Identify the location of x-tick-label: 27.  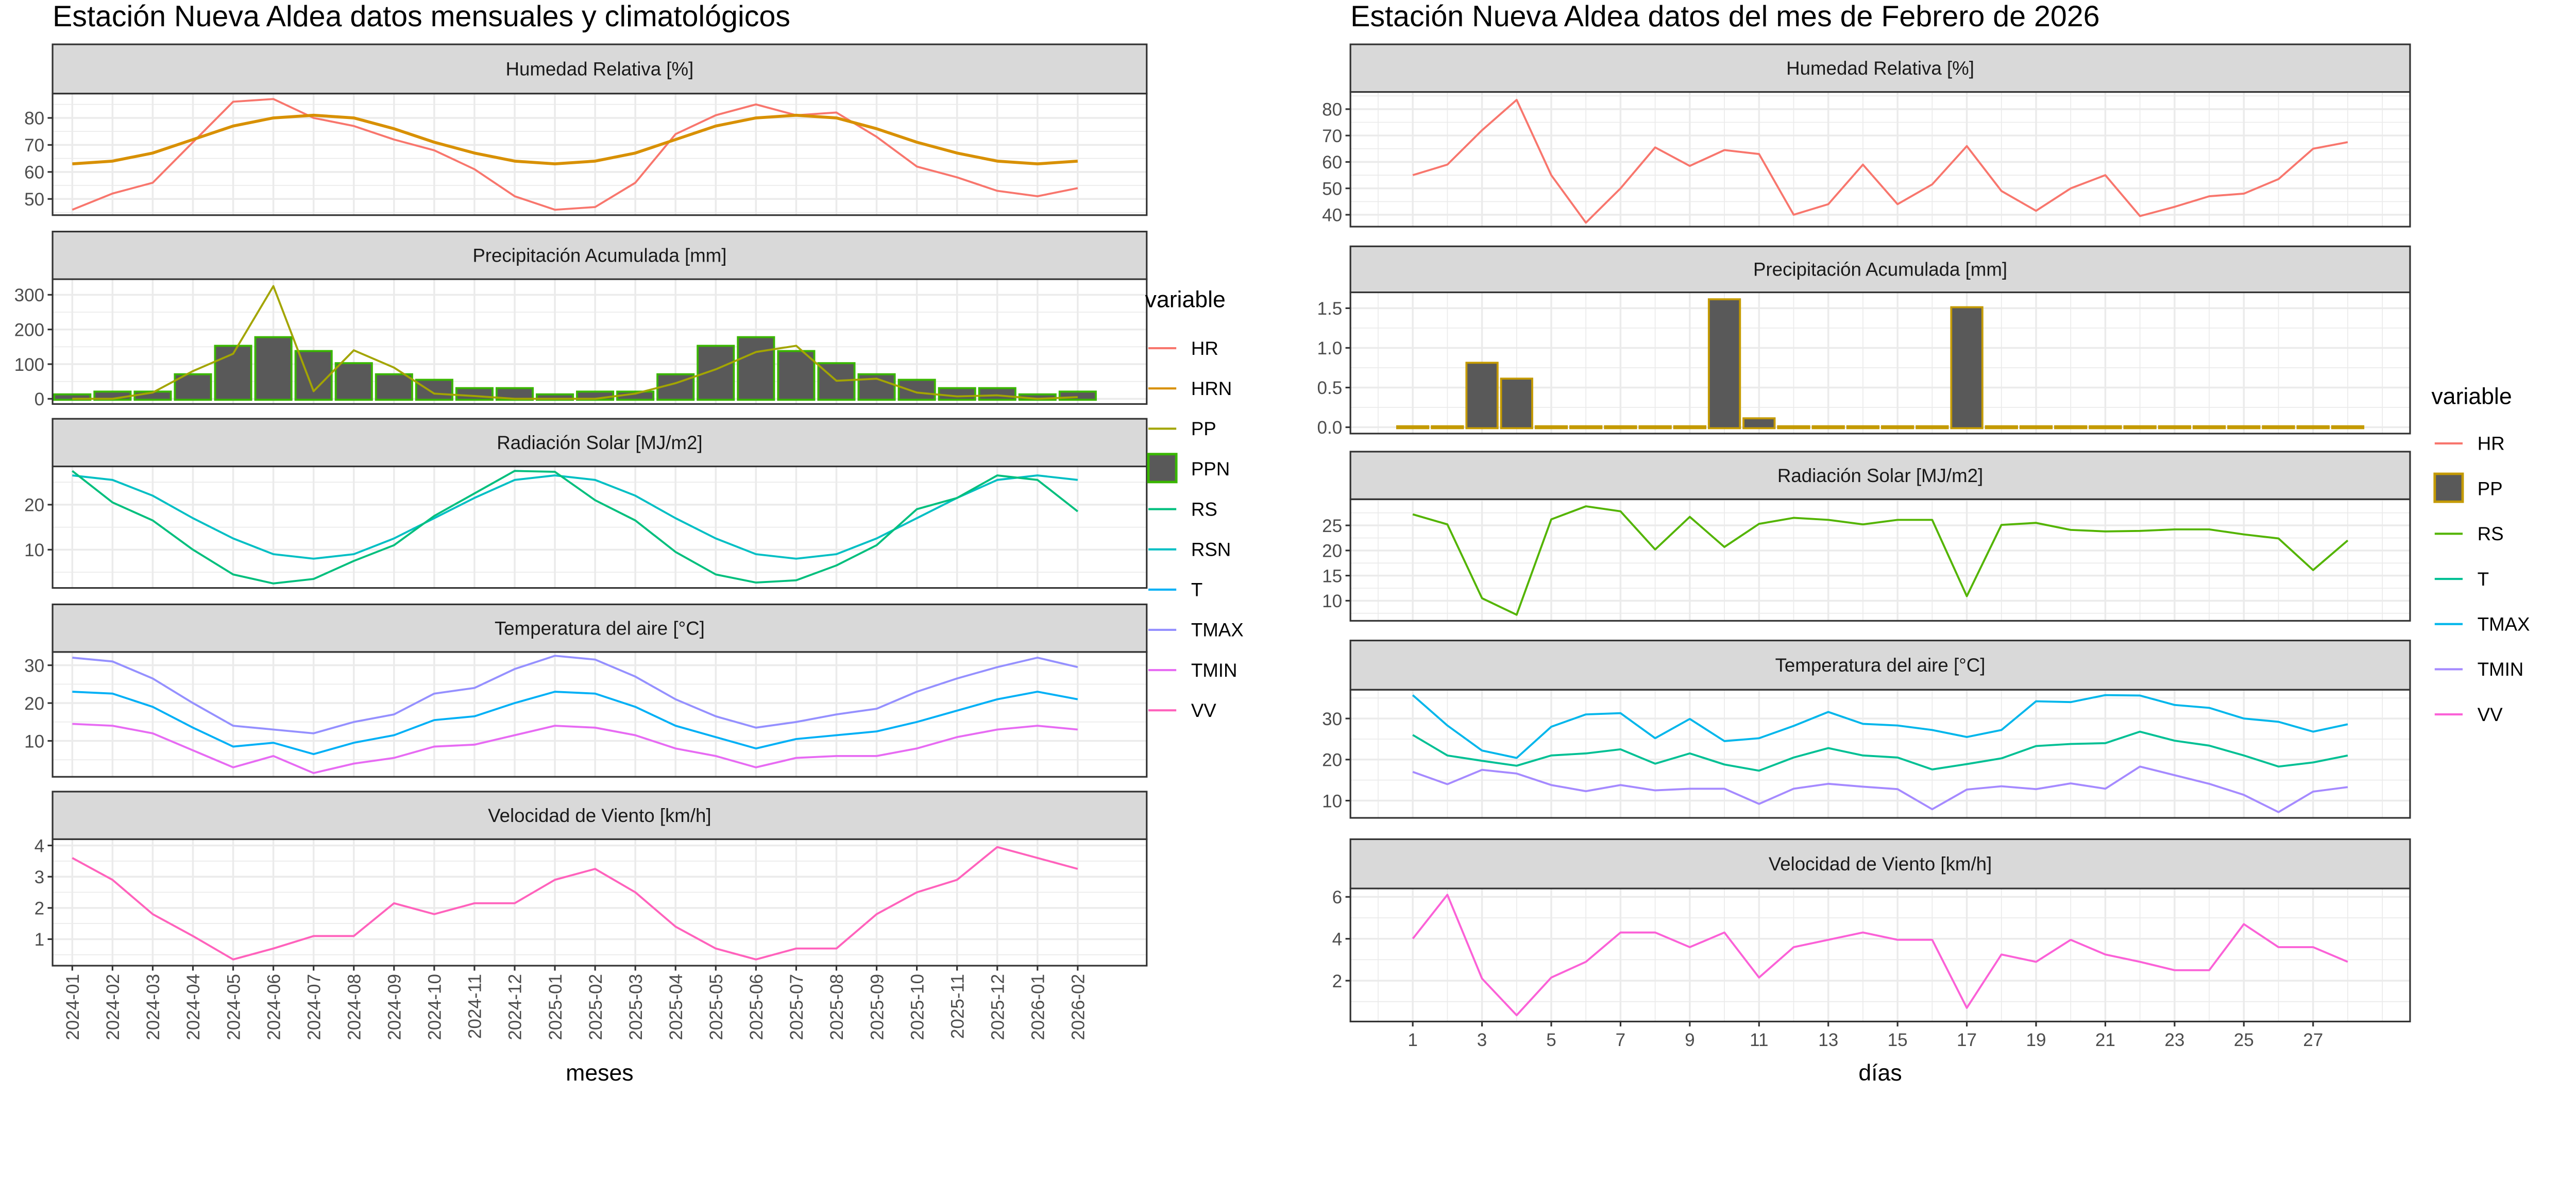
(2313, 1040).